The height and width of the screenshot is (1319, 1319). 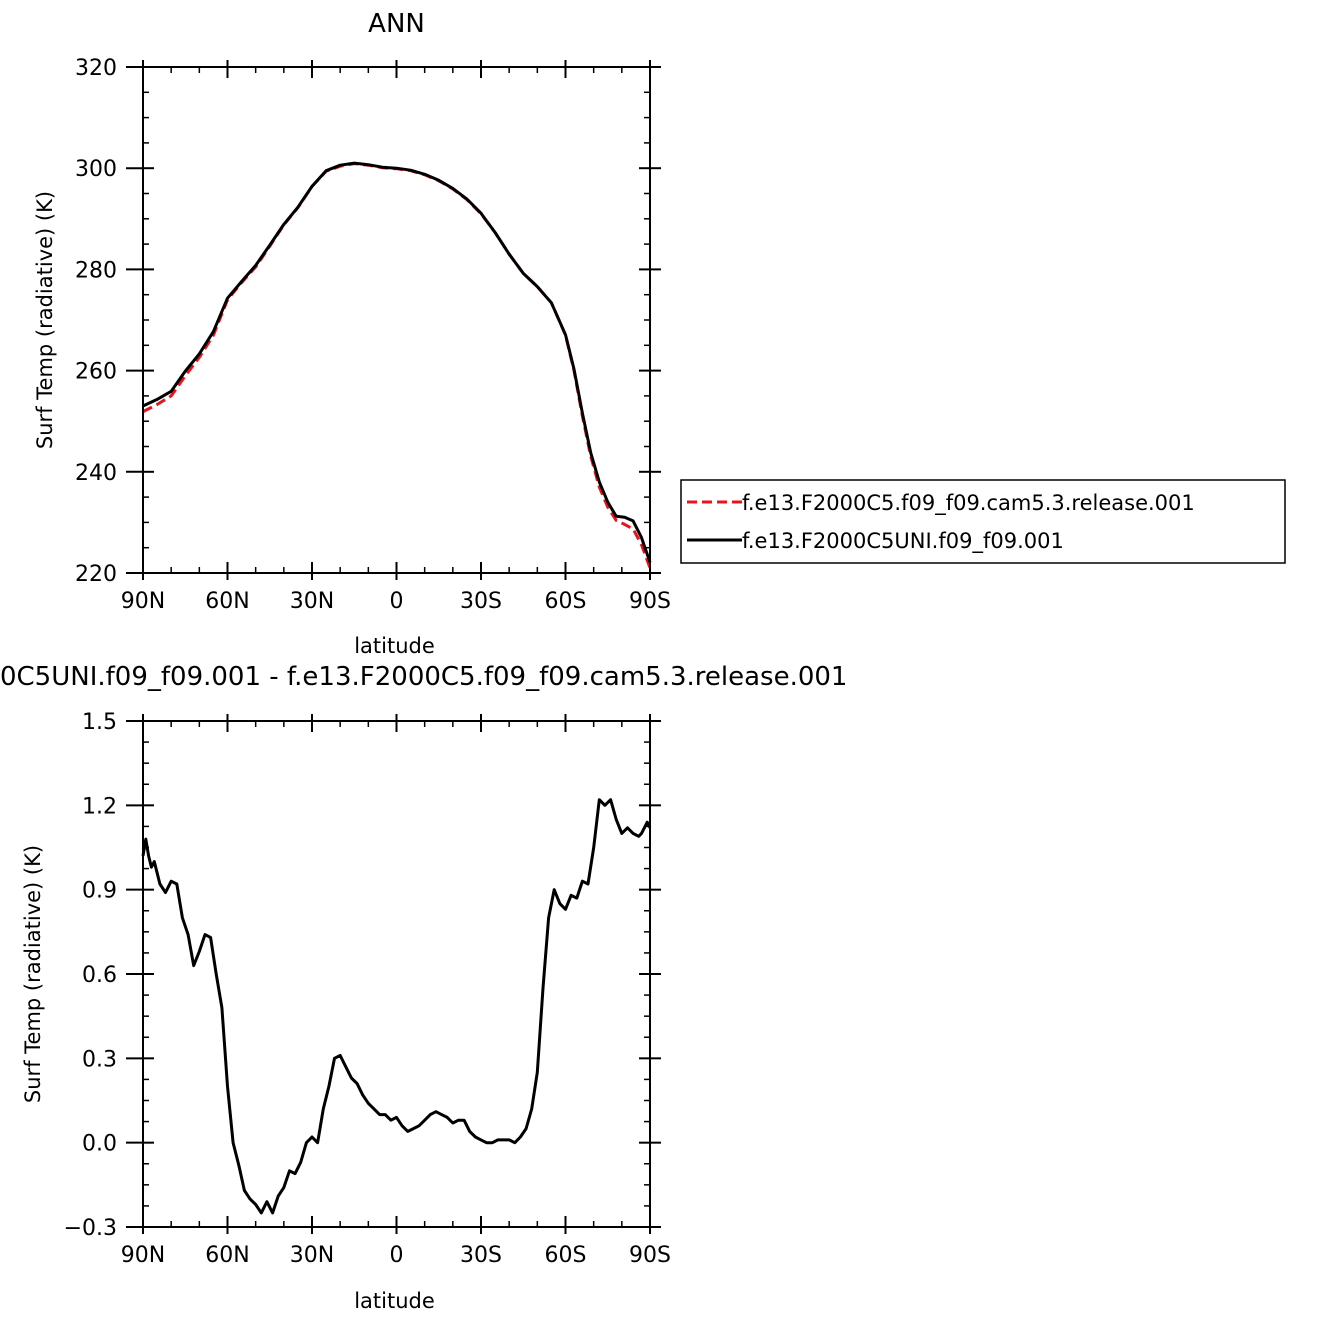 What do you see at coordinates (99, 722) in the screenshot?
I see `y-tick-label: 1.5` at bounding box center [99, 722].